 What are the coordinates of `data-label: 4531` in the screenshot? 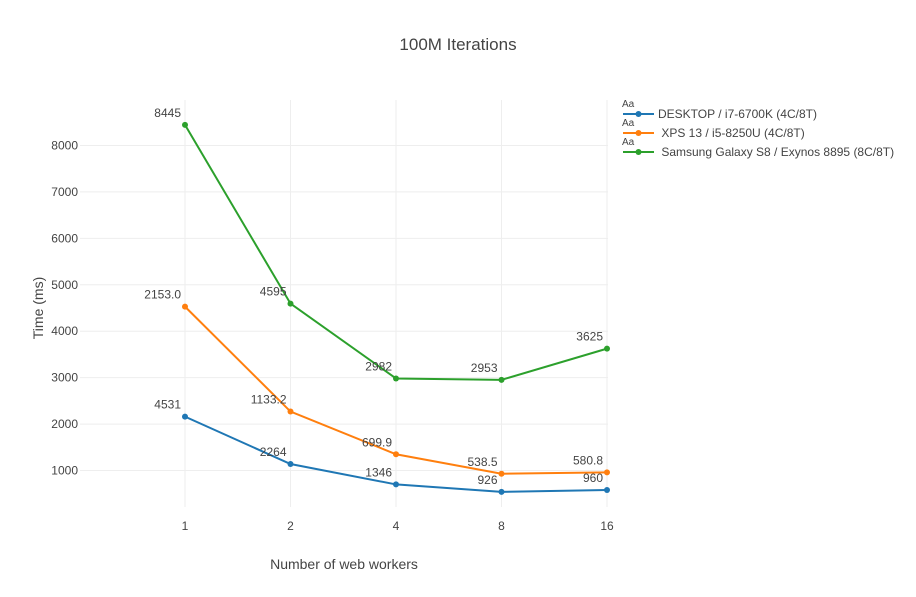 It's located at (167, 405).